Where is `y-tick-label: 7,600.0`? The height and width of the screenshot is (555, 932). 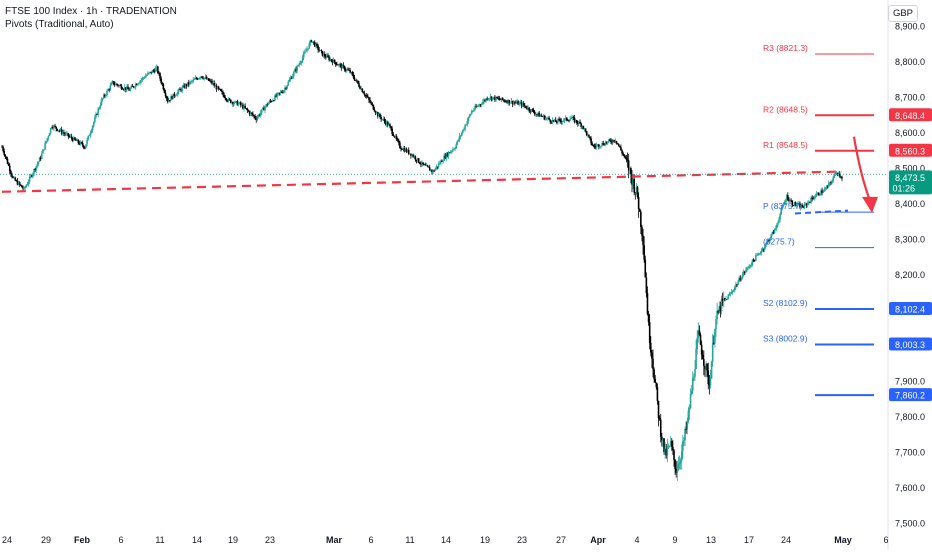 y-tick-label: 7,600.0 is located at coordinates (910, 488).